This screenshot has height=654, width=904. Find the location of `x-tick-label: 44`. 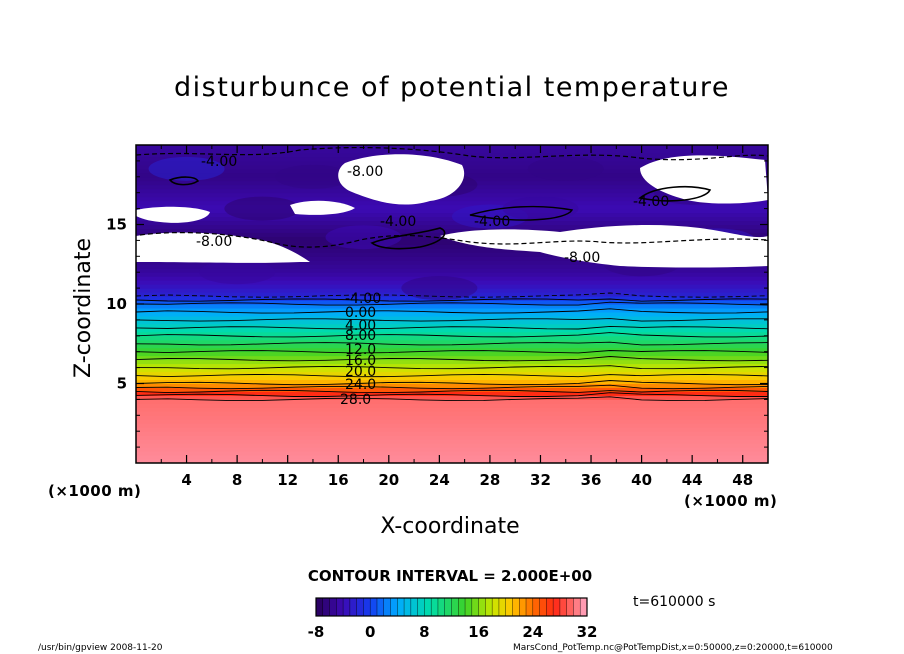

x-tick-label: 44 is located at coordinates (692, 480).